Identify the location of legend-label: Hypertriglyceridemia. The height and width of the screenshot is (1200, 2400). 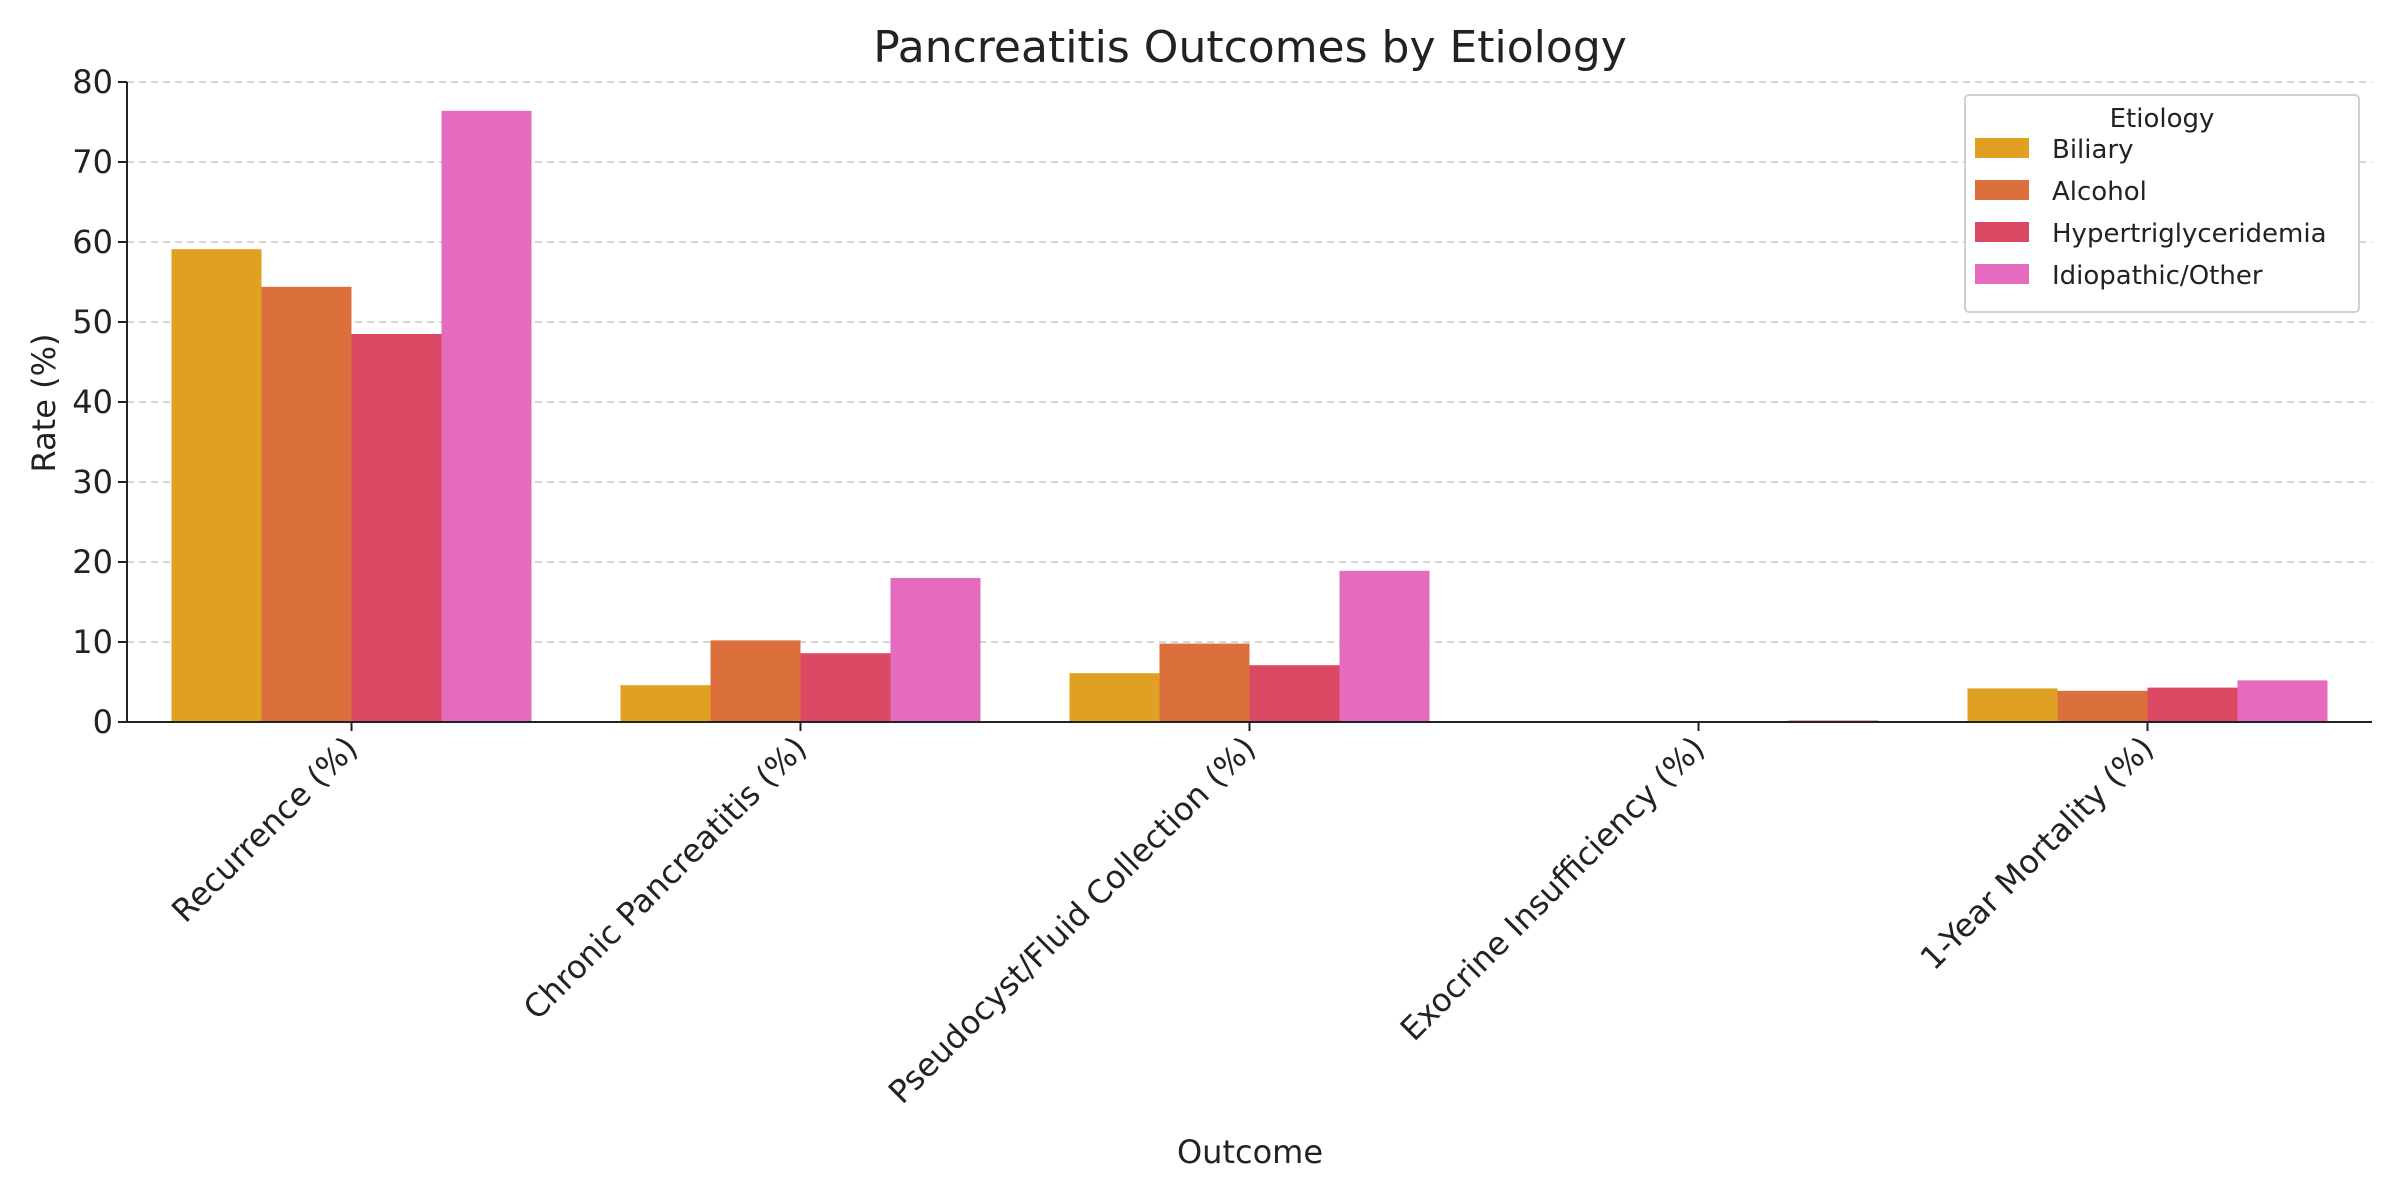
(2189, 234).